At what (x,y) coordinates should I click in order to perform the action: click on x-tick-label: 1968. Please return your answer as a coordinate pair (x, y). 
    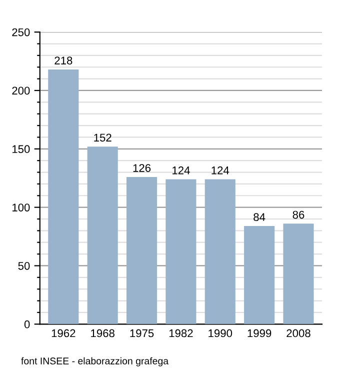
    Looking at the image, I should click on (102, 333).